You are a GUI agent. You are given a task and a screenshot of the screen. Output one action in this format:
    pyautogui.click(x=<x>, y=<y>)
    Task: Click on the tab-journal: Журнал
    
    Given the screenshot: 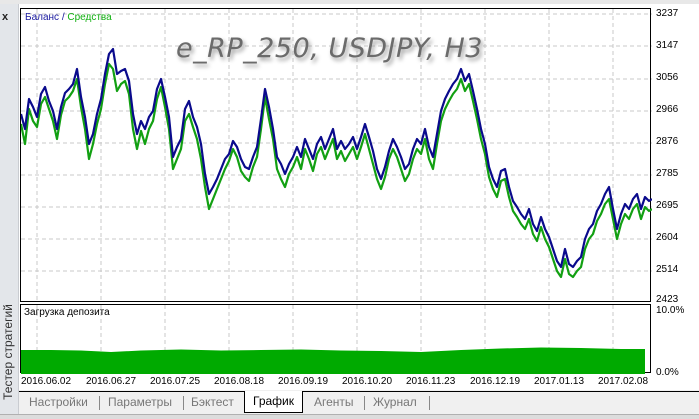 What is the action you would take?
    pyautogui.click(x=395, y=402)
    